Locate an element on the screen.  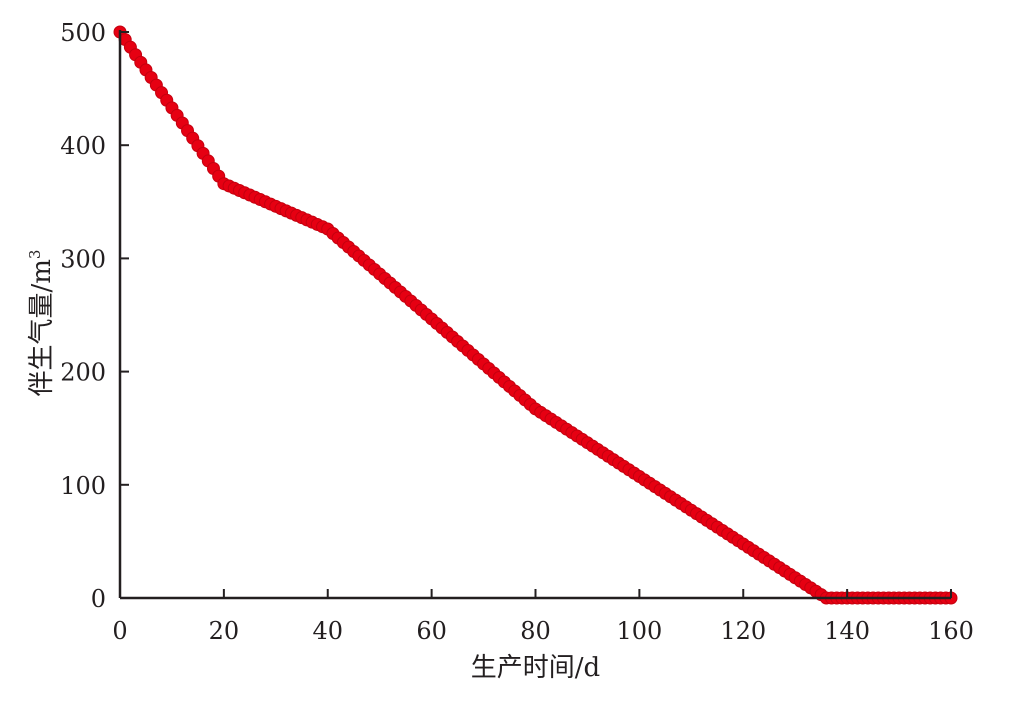
x-tick-label: 60 is located at coordinates (431, 631).